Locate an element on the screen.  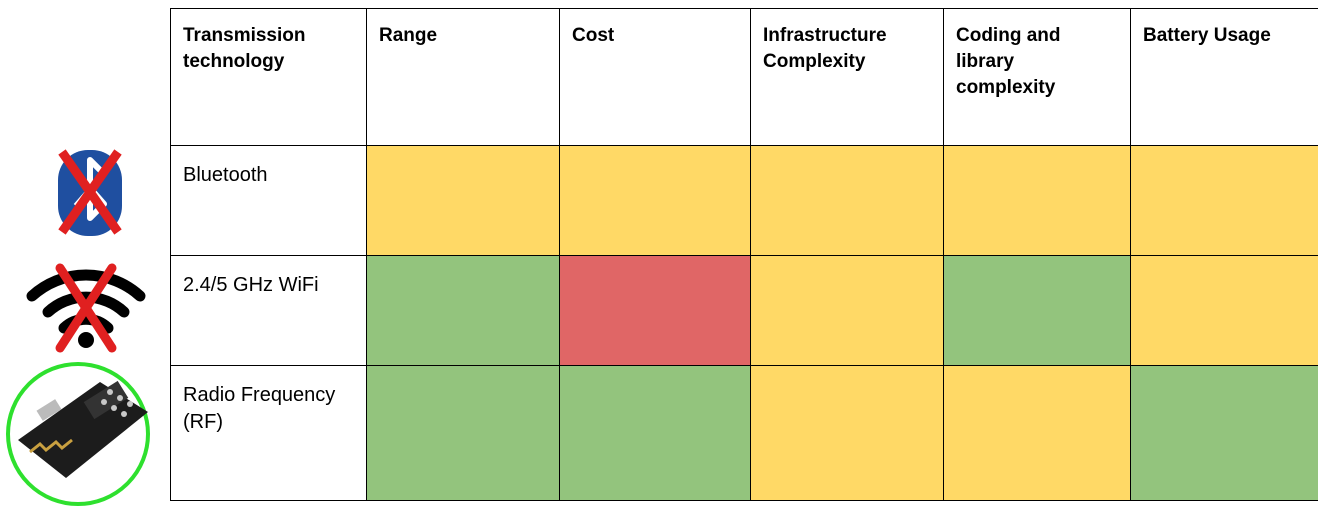
rf-module-icon is located at coordinates (78, 434).